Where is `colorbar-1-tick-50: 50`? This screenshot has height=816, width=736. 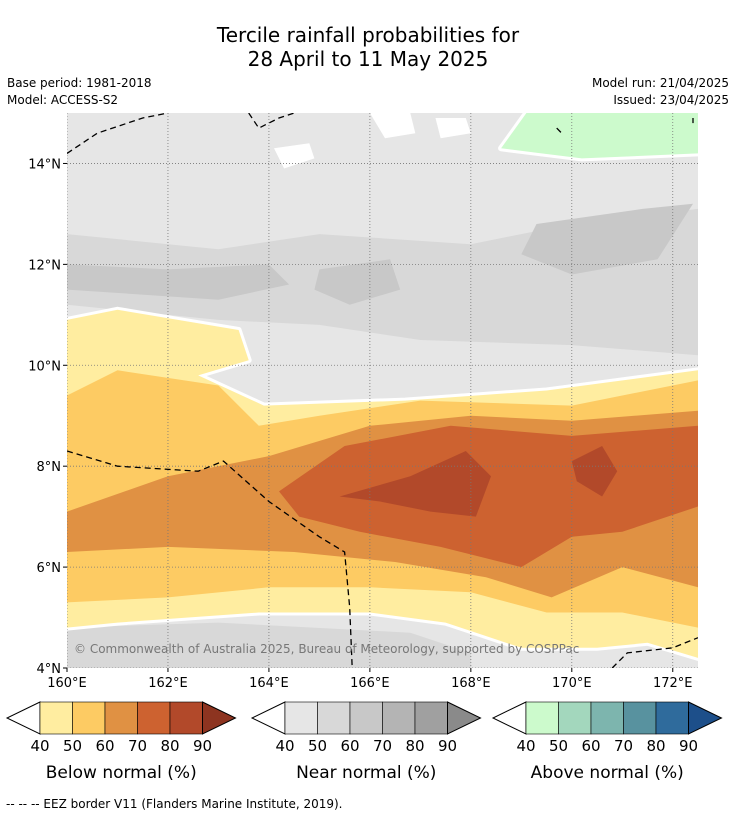 colorbar-1-tick-50: 50 is located at coordinates (317, 746).